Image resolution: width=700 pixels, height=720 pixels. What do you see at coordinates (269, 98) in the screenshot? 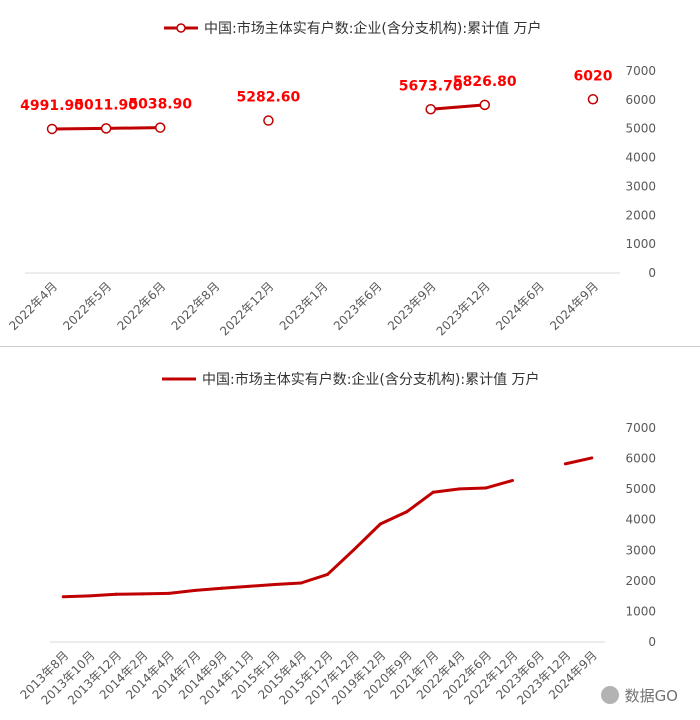
I see `data-label: 5282.60` at bounding box center [269, 98].